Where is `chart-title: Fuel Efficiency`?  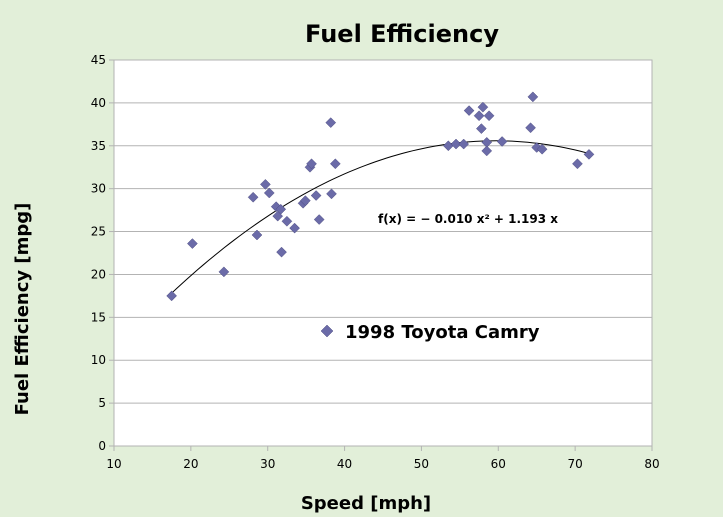
chart-title: Fuel Efficiency is located at coordinates (402, 34).